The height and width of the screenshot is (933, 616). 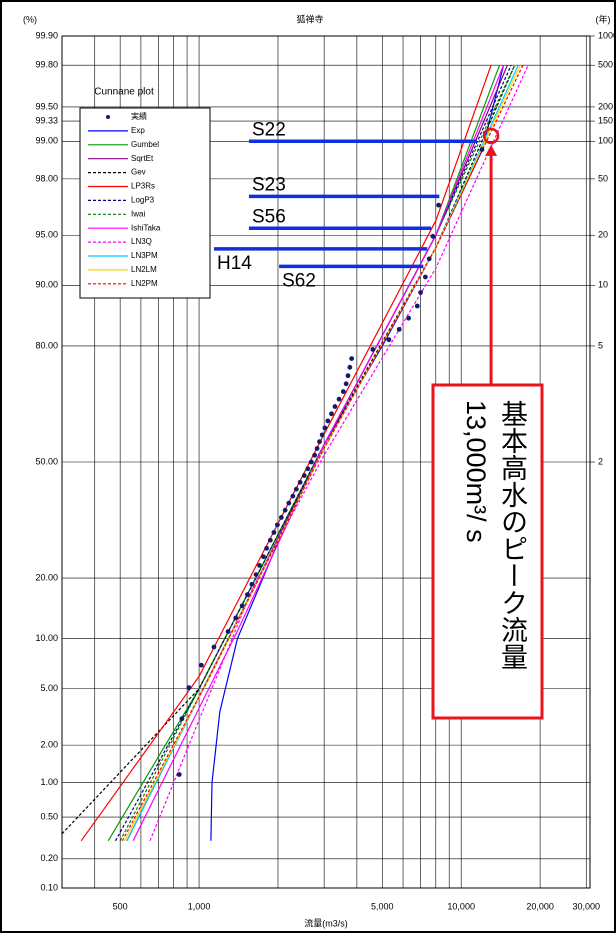 I want to click on legend-label: Exp, so click(x=138, y=130).